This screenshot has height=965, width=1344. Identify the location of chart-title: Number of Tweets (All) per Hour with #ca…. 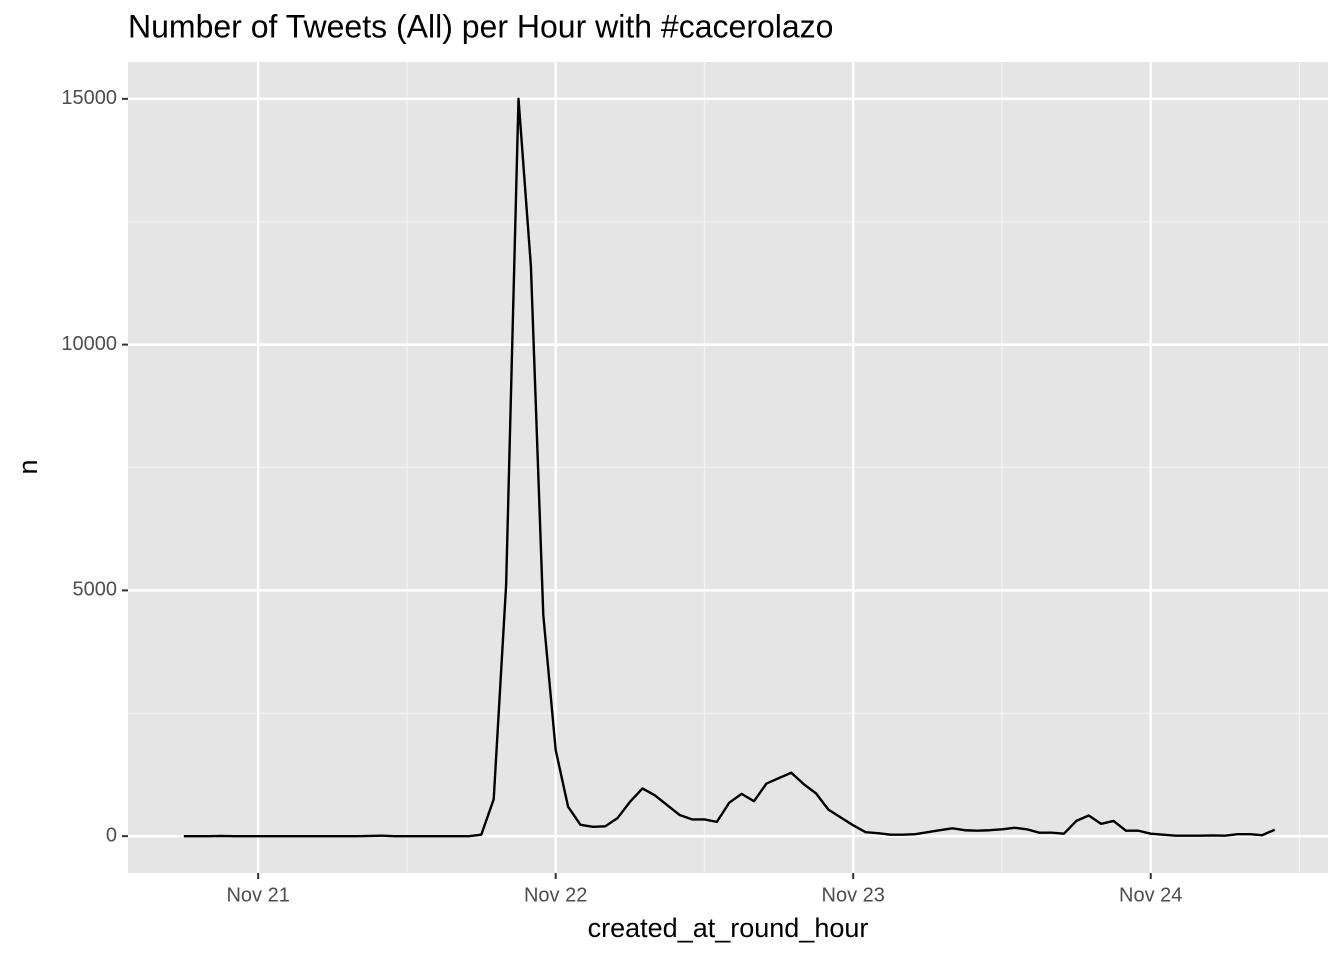
(480, 26).